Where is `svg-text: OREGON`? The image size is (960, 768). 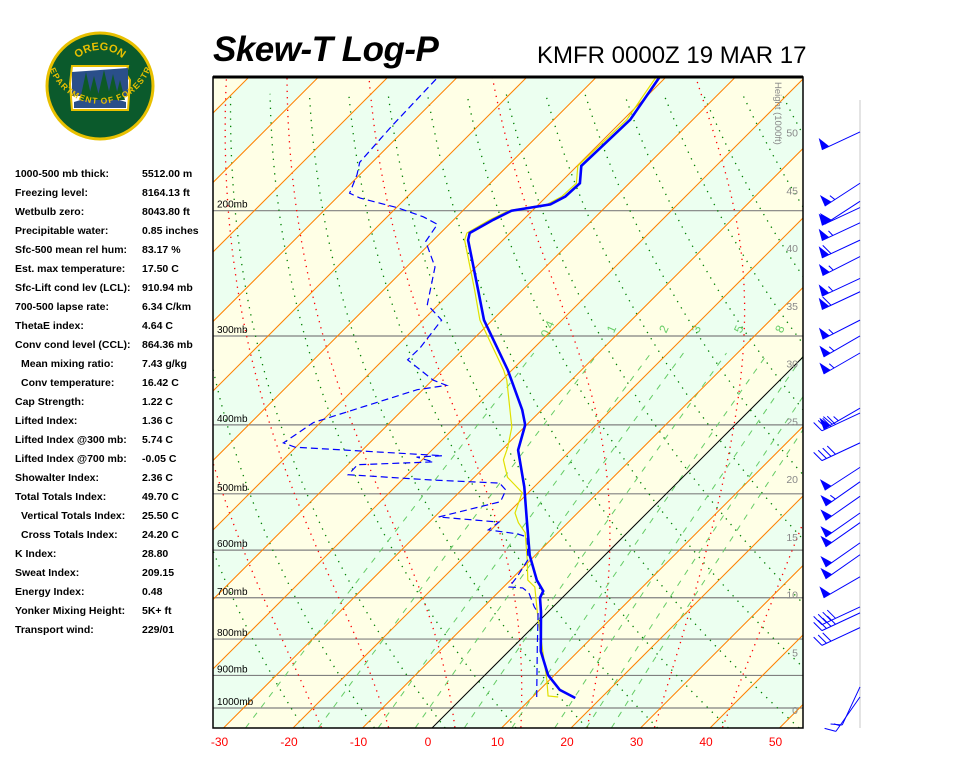 svg-text: OREGON is located at coordinates (99, 51).